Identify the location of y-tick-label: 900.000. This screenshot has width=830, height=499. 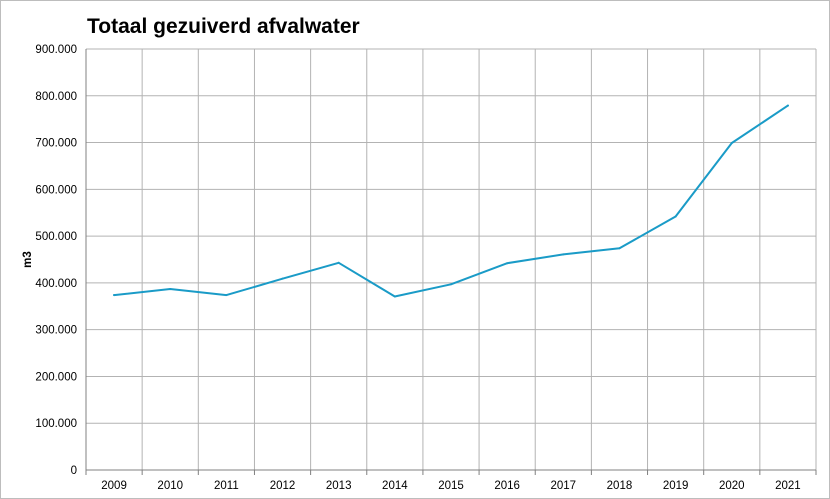
(56, 50).